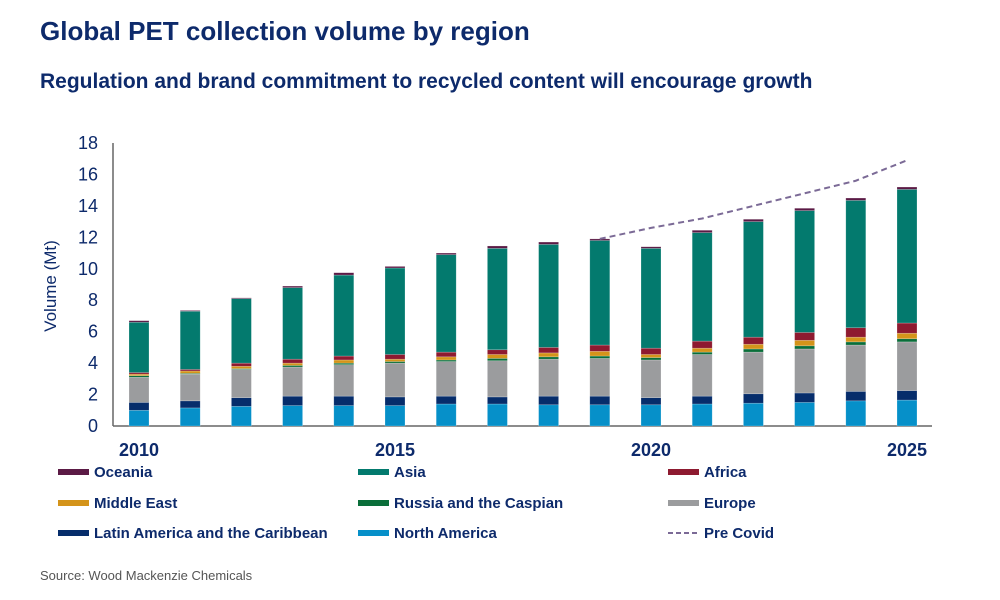 This screenshot has width=1000, height=600. What do you see at coordinates (93, 332) in the screenshot?
I see `y-tick-label: 6` at bounding box center [93, 332].